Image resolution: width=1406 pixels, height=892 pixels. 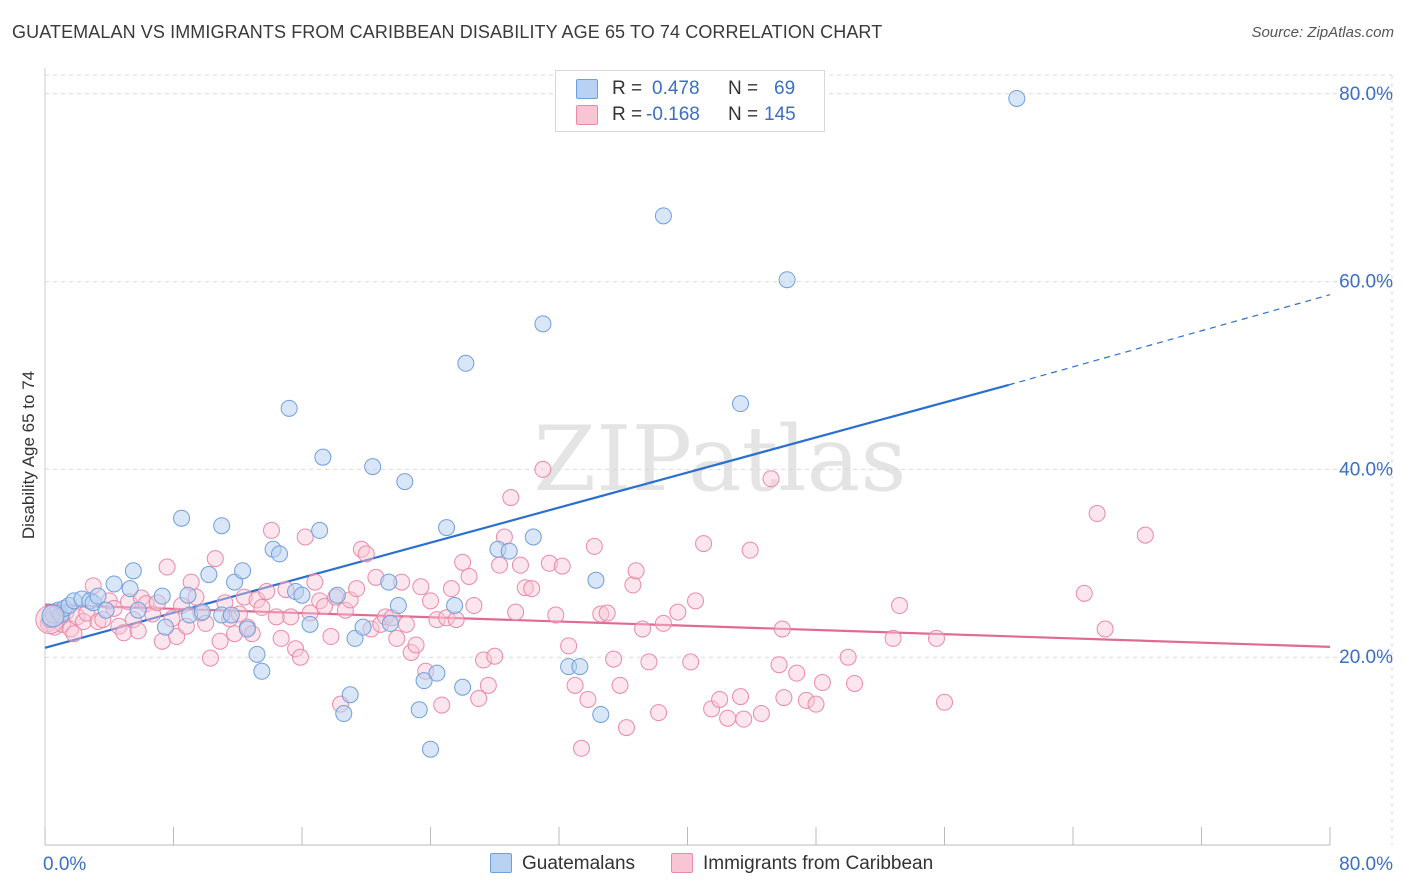 I want to click on x-tick-label: 0.0%, so click(x=64, y=864).